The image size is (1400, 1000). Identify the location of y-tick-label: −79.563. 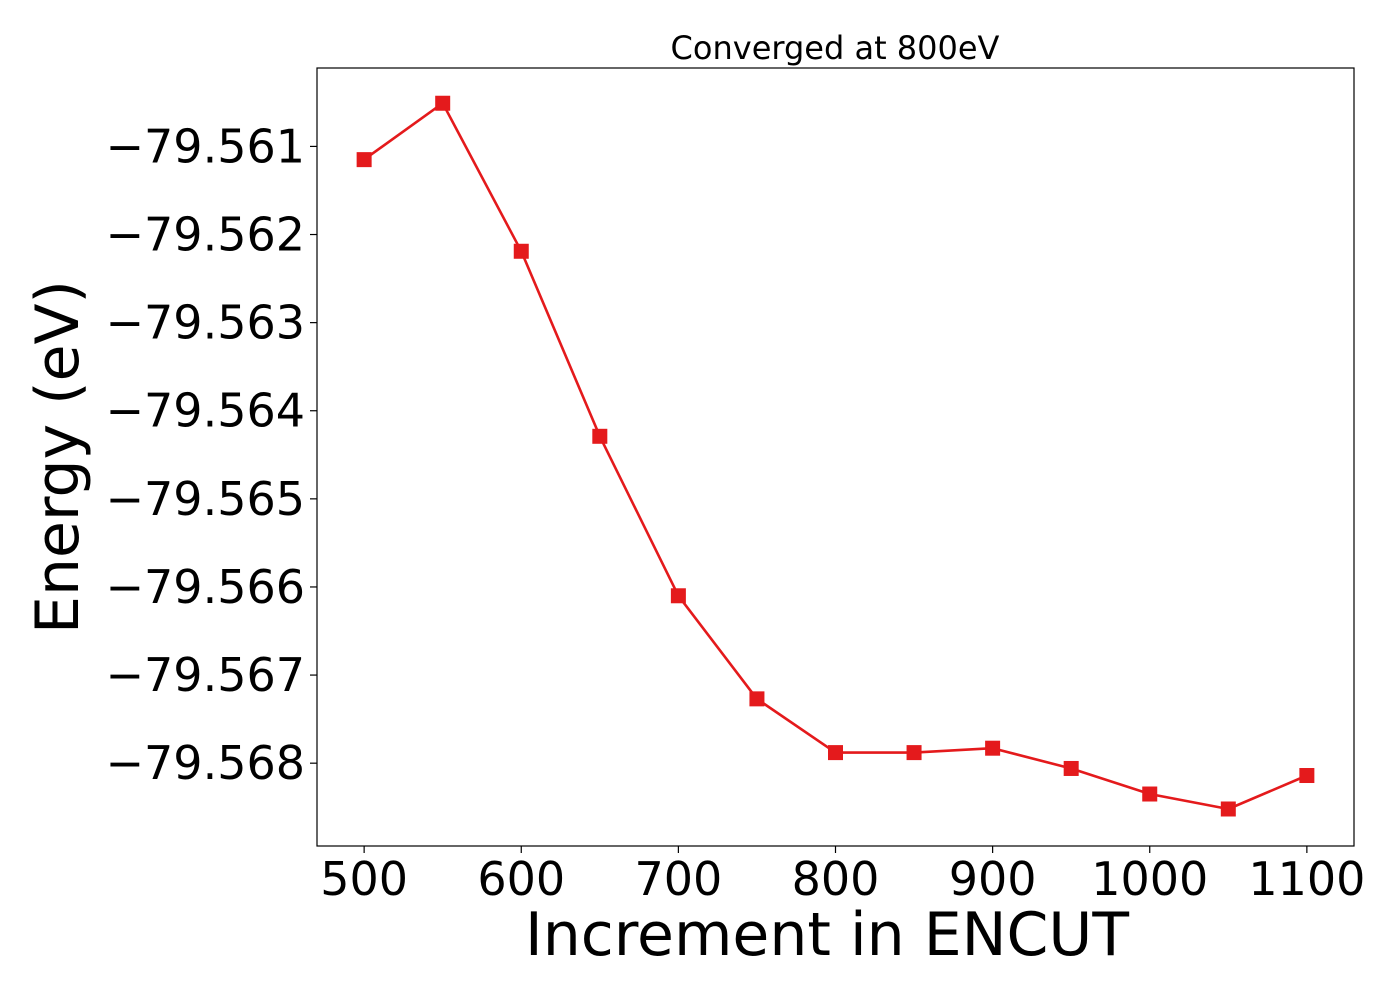
(206, 323).